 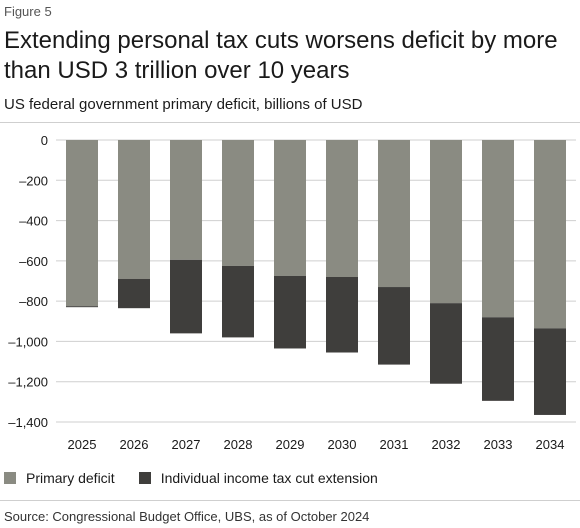 What do you see at coordinates (44, 140) in the screenshot?
I see `y-tick-label: 0` at bounding box center [44, 140].